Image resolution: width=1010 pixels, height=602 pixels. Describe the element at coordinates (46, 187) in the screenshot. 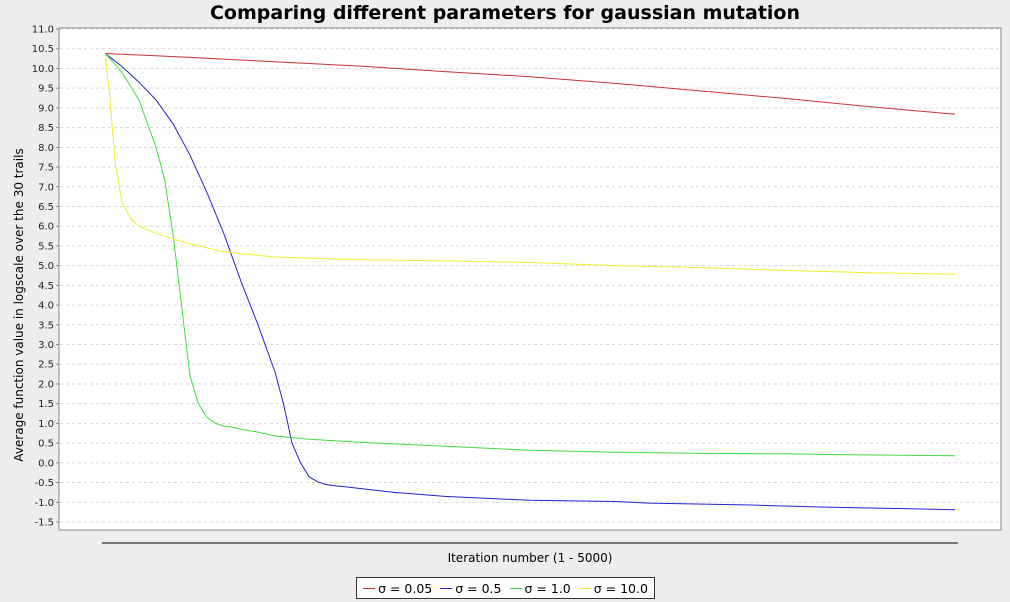

I see `y-tick-label: 7.0` at that location.